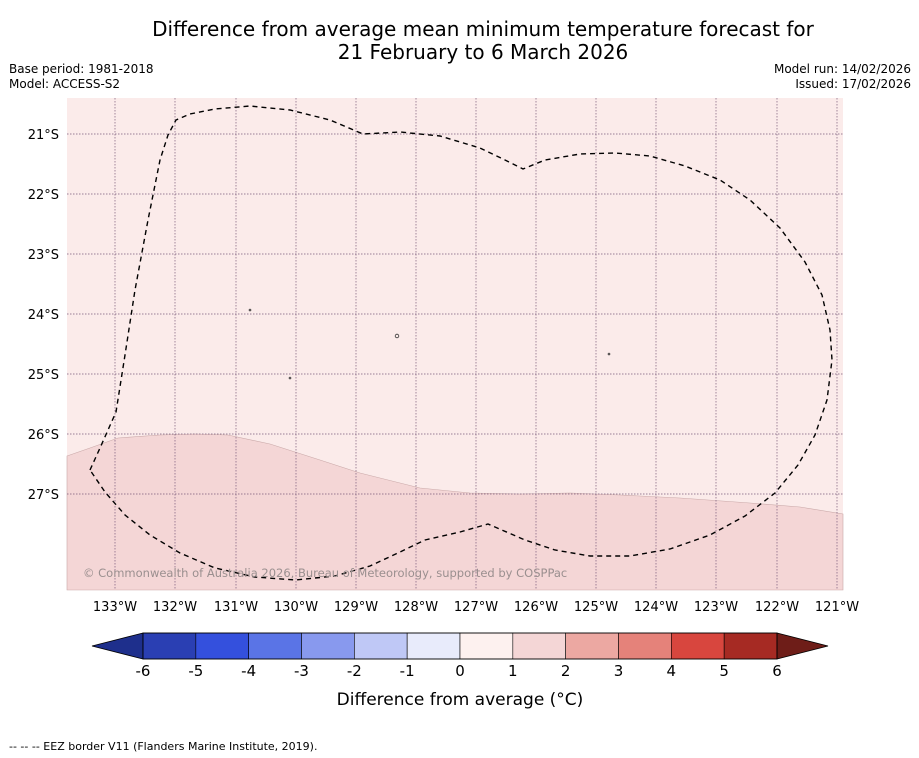  I want to click on colorbar-segments, so click(460, 646).